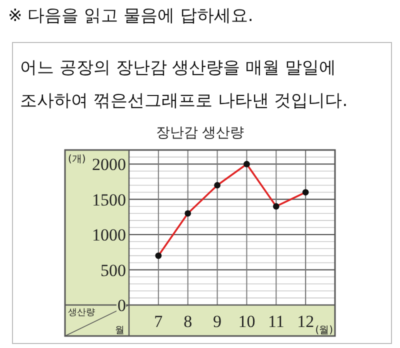  Describe the element at coordinates (109, 200) in the screenshot. I see `y-tick-label: 1500` at that location.